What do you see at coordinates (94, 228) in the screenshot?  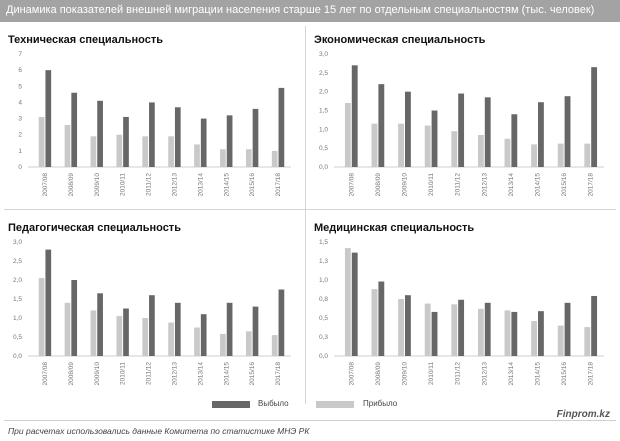 I see `chart-title-pedagogical: Педагогическая специальность` at bounding box center [94, 228].